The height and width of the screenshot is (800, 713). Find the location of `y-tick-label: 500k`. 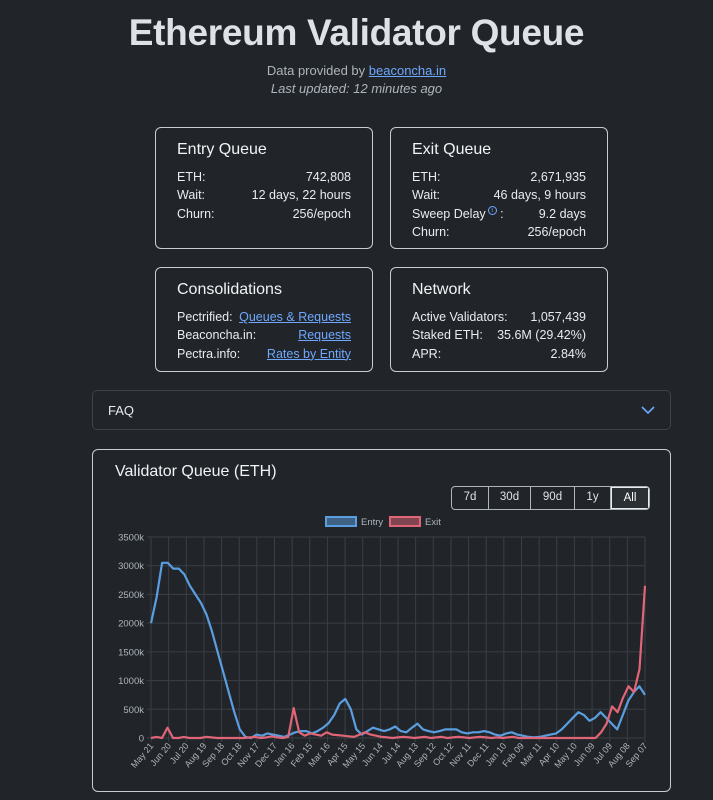

y-tick-label: 500k is located at coordinates (133, 710).